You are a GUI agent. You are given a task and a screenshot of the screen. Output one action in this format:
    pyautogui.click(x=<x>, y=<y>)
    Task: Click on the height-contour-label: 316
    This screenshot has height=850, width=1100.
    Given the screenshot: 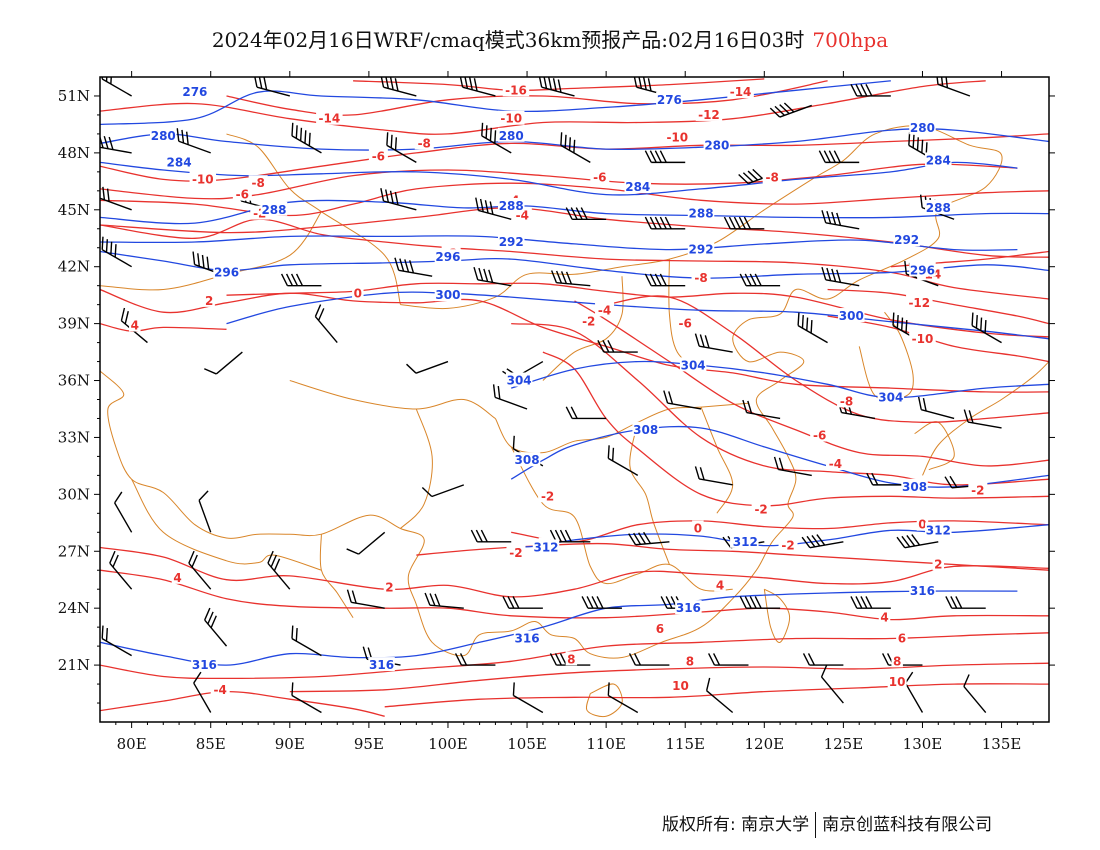 What is the action you would take?
    pyautogui.click(x=204, y=665)
    